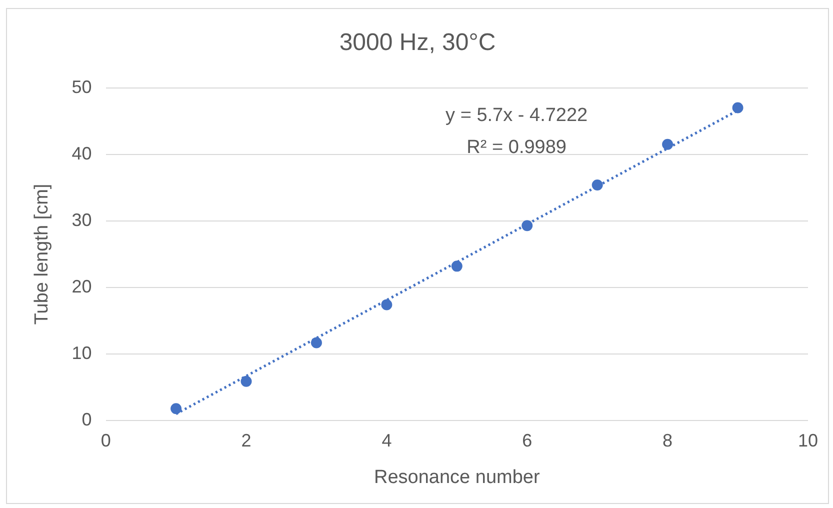 The image size is (833, 508). What do you see at coordinates (82, 286) in the screenshot?
I see `y-tick-label: 20` at bounding box center [82, 286].